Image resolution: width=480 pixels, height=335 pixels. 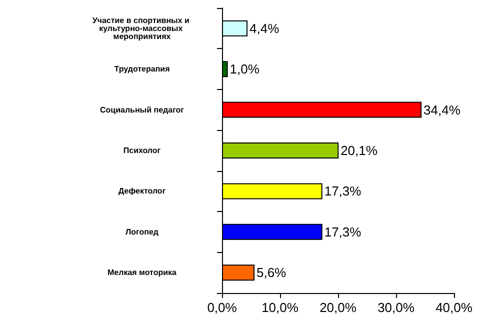 I want to click on x-tick-label: 0,0%, so click(x=222, y=307).